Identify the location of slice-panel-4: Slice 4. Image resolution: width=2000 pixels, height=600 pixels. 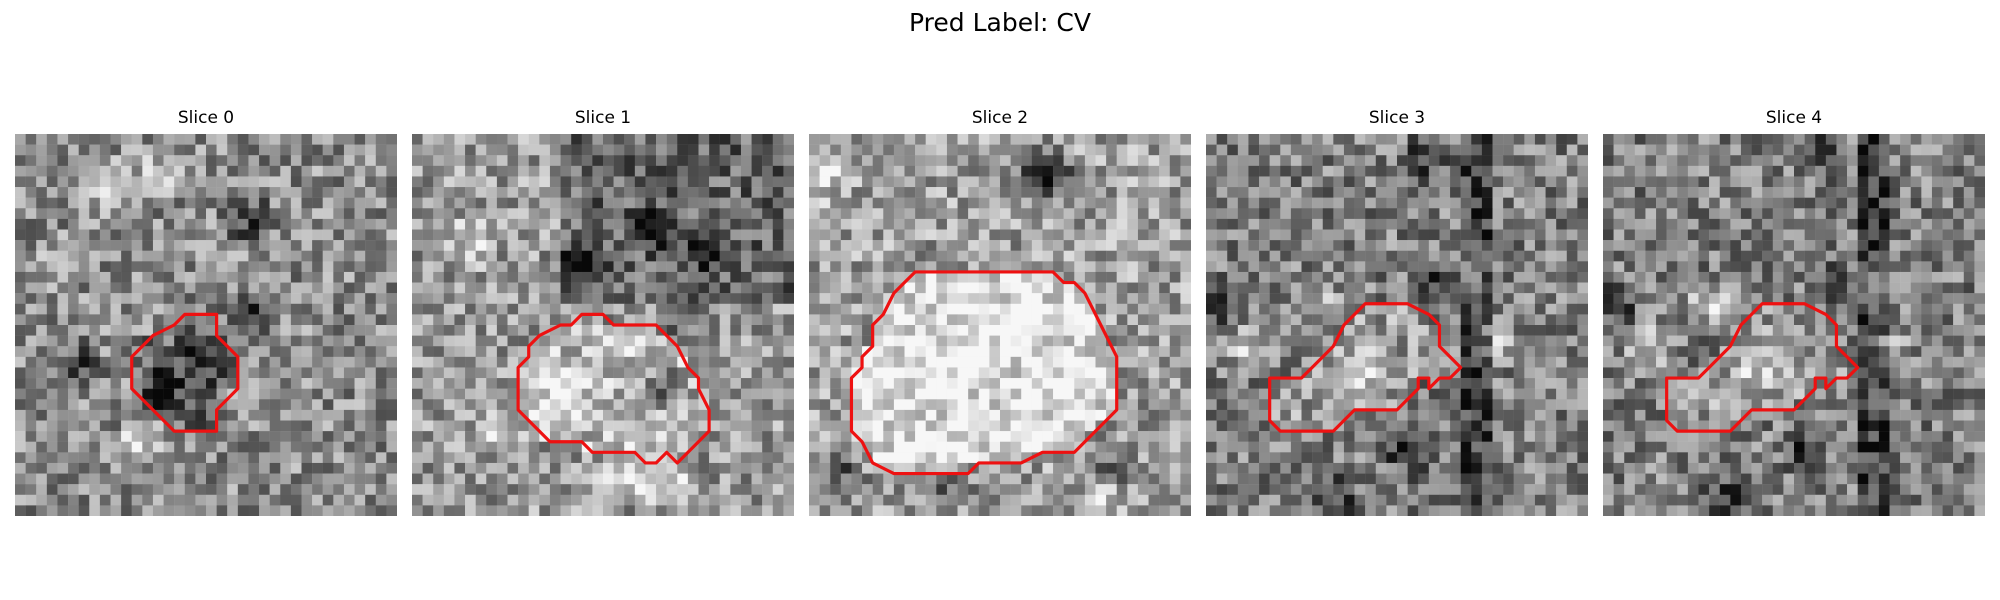
(1794, 314).